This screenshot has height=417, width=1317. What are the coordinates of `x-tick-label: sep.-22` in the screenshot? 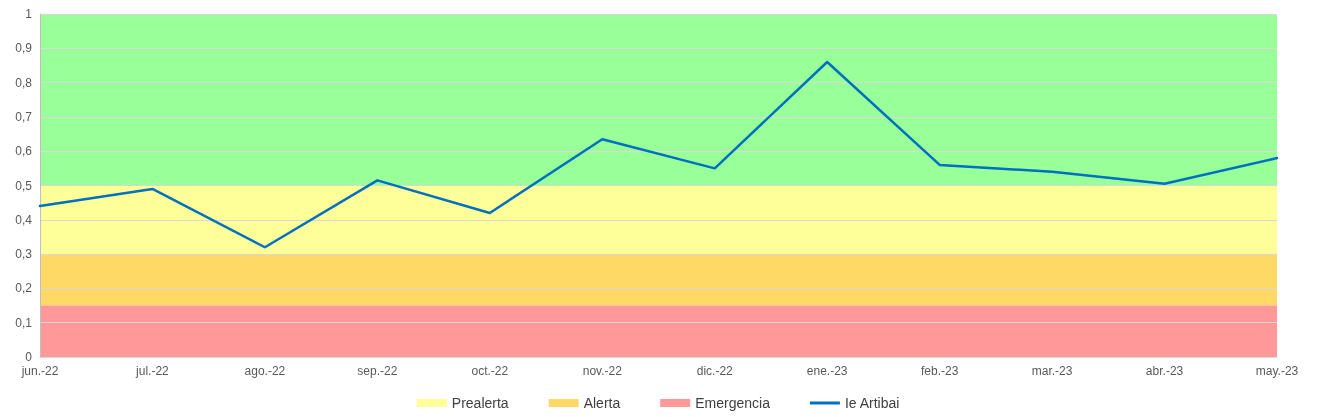 It's located at (377, 371).